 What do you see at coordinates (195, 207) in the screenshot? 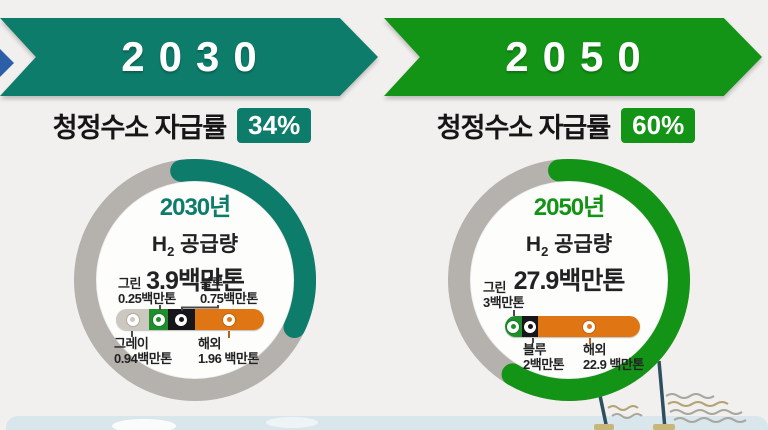
I see `donut-year-label: 2030년` at bounding box center [195, 207].